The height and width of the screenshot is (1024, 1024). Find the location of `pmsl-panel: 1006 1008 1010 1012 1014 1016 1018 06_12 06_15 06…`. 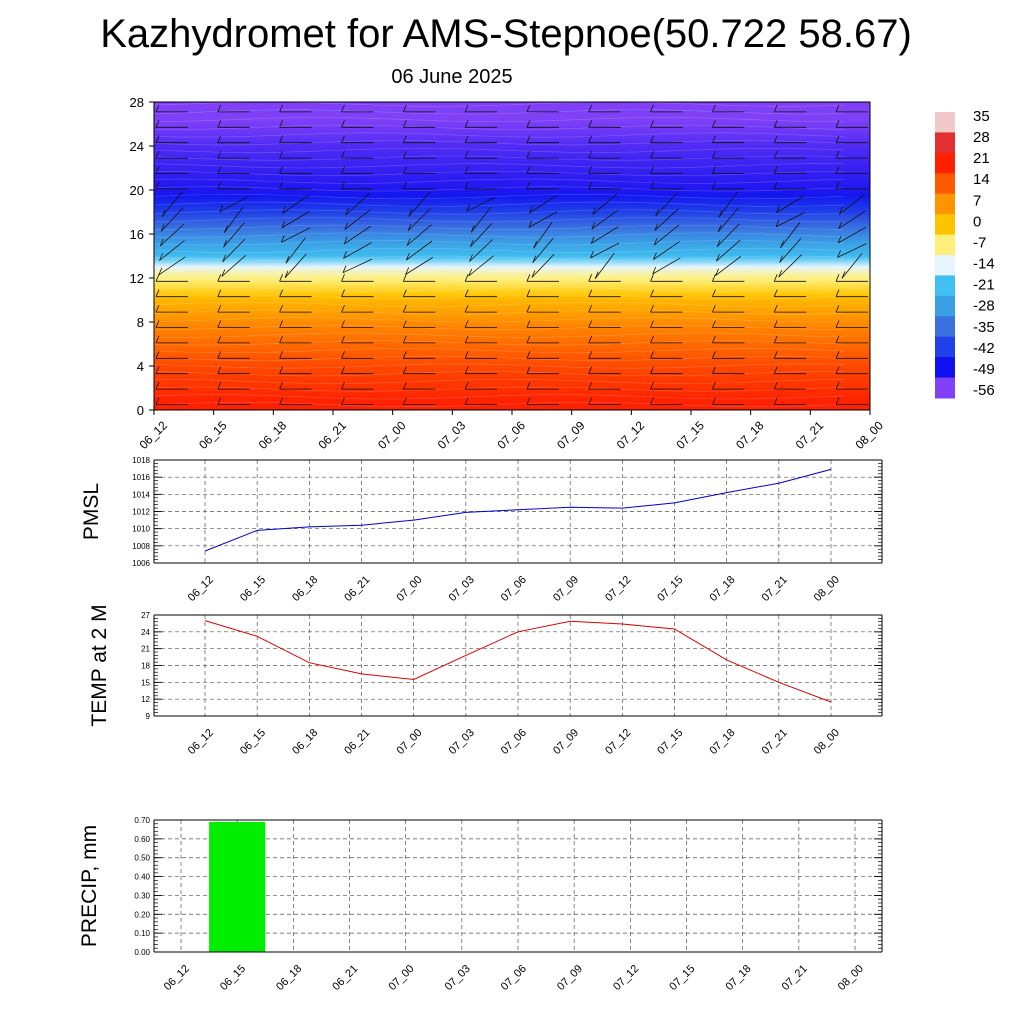

pmsl-panel: 1006 1008 1010 1012 1014 1016 1018 06_12 06_15 06… is located at coordinates (481, 530).